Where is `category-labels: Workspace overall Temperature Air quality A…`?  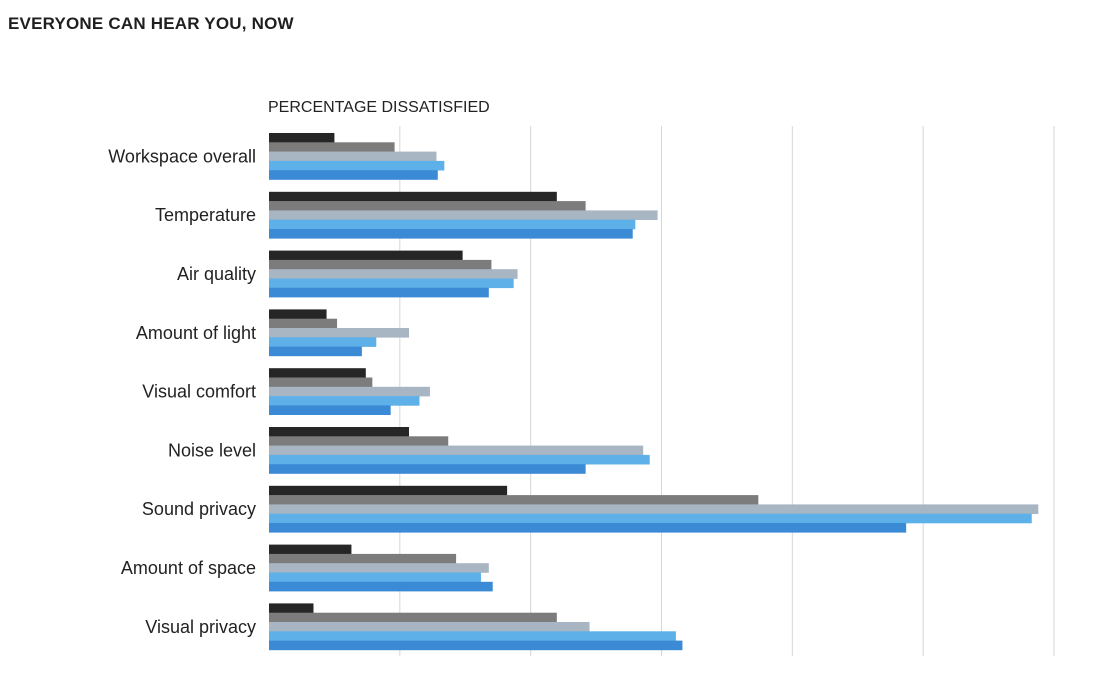 category-labels: Workspace overall Temperature Air quality A… is located at coordinates (182, 391).